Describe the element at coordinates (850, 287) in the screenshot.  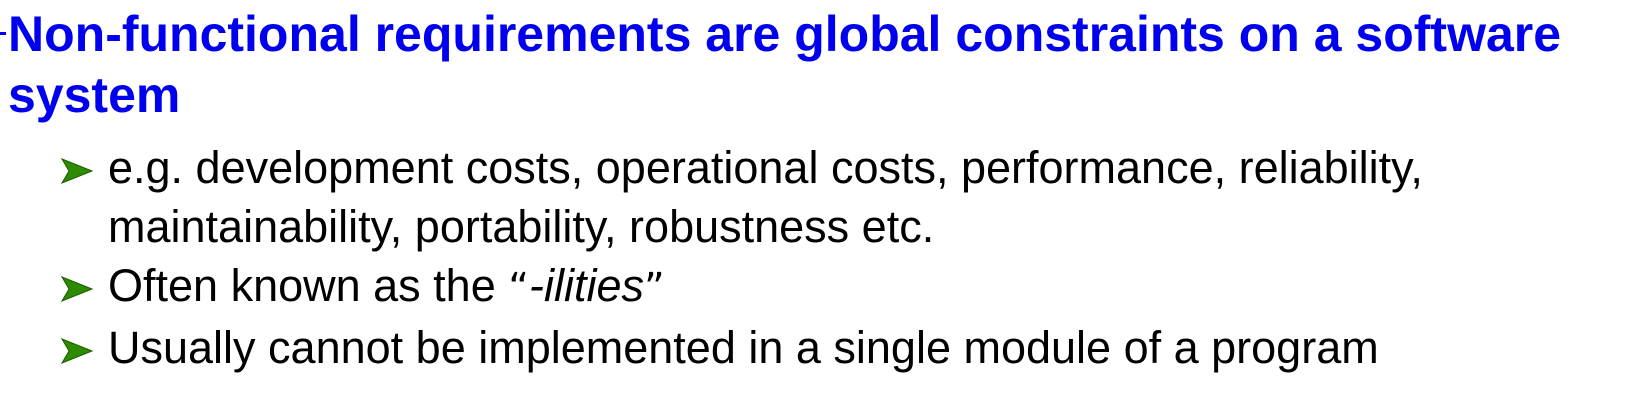
I see `bullet-item-2: Often known as the “-ilities”` at that location.